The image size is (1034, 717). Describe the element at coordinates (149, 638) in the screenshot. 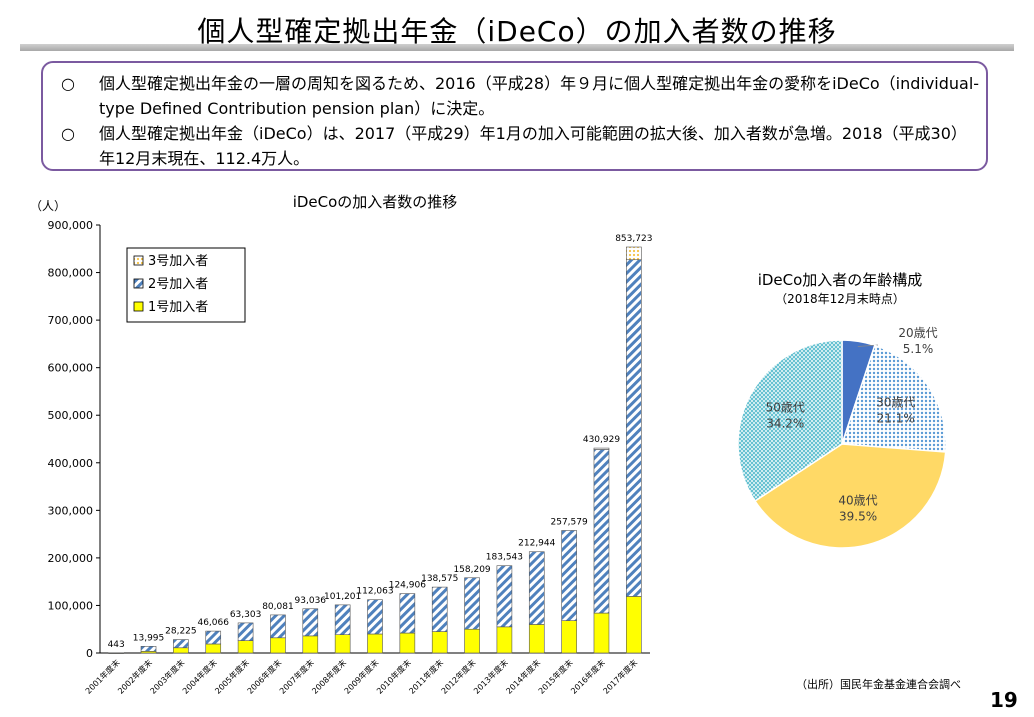

I see `bar-total-label: 13,995` at that location.